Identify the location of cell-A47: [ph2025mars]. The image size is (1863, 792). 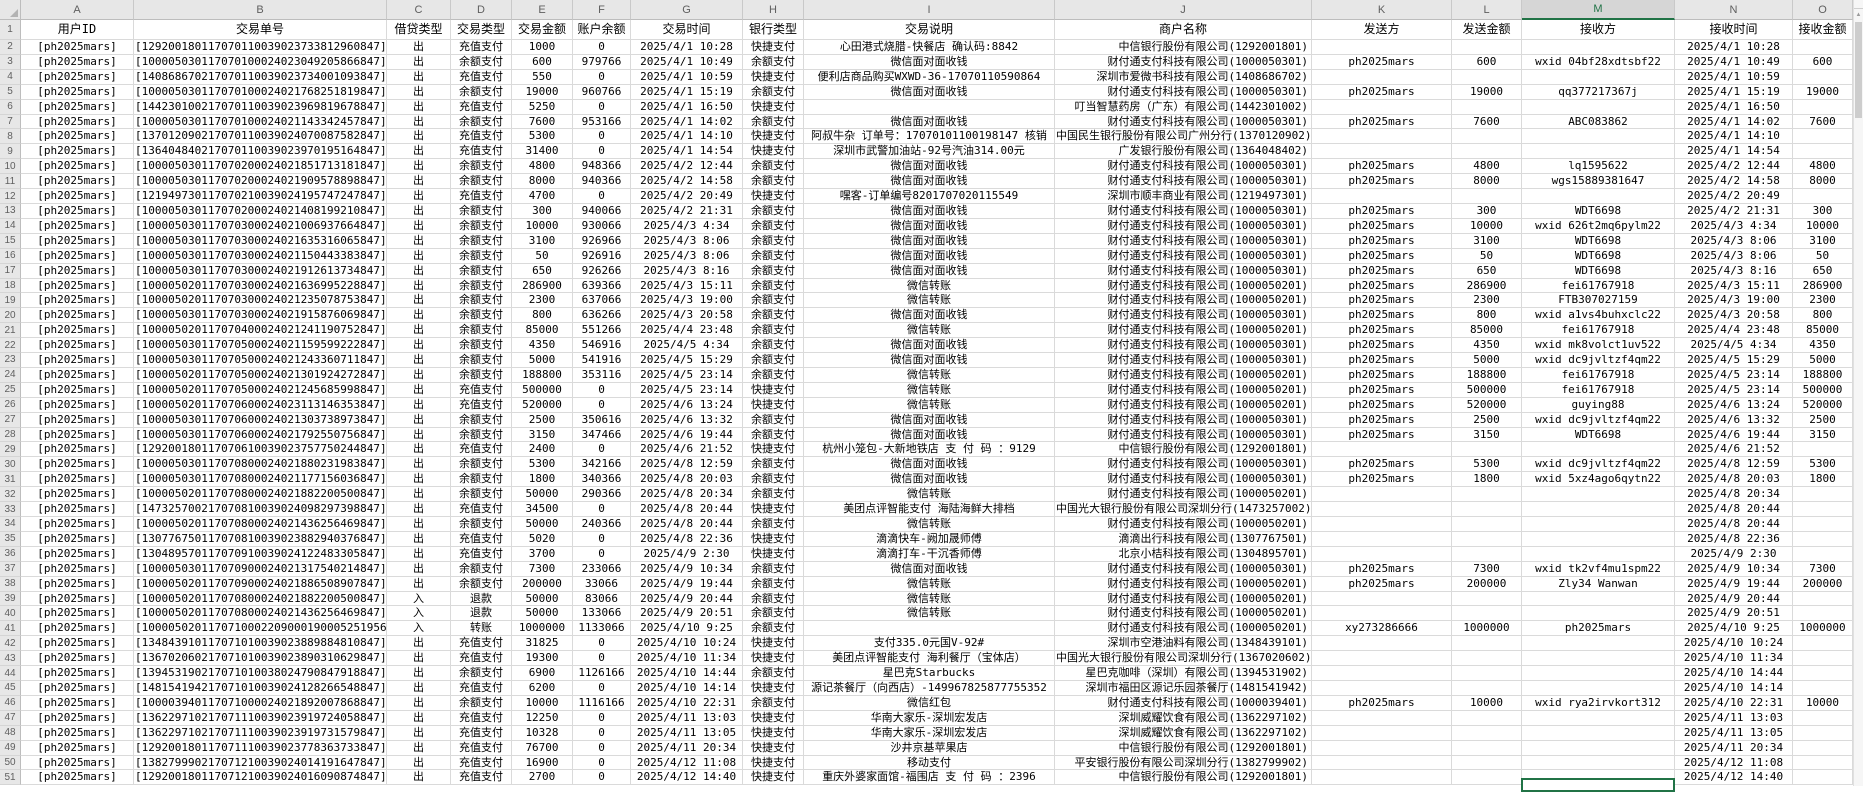
(77, 718).